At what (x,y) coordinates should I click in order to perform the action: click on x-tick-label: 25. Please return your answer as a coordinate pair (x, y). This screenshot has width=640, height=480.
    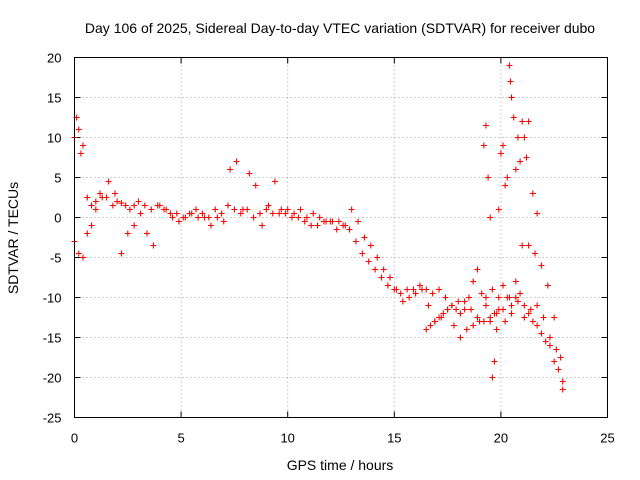
    Looking at the image, I should click on (607, 438).